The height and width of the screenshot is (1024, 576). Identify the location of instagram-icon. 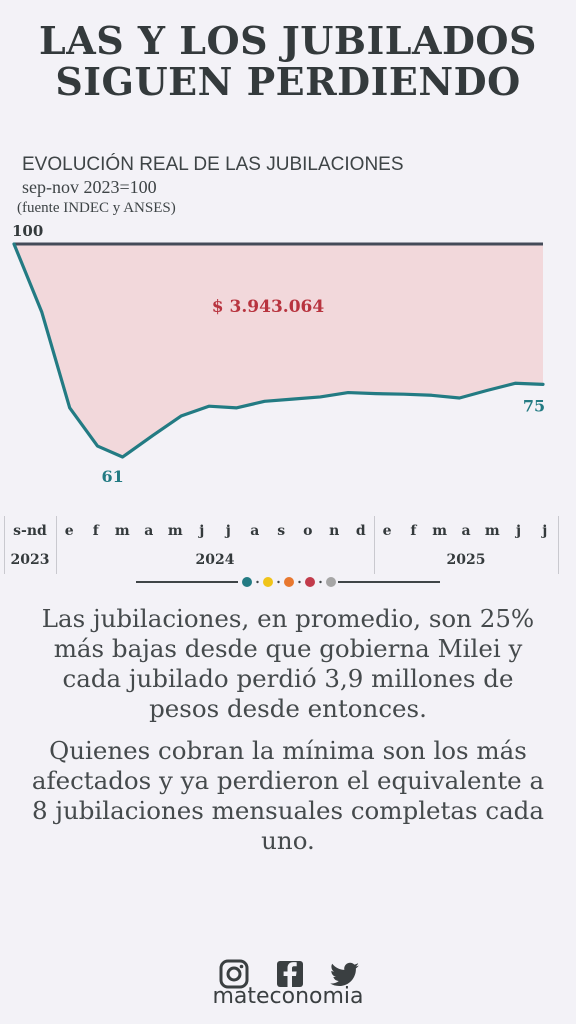
(234, 974).